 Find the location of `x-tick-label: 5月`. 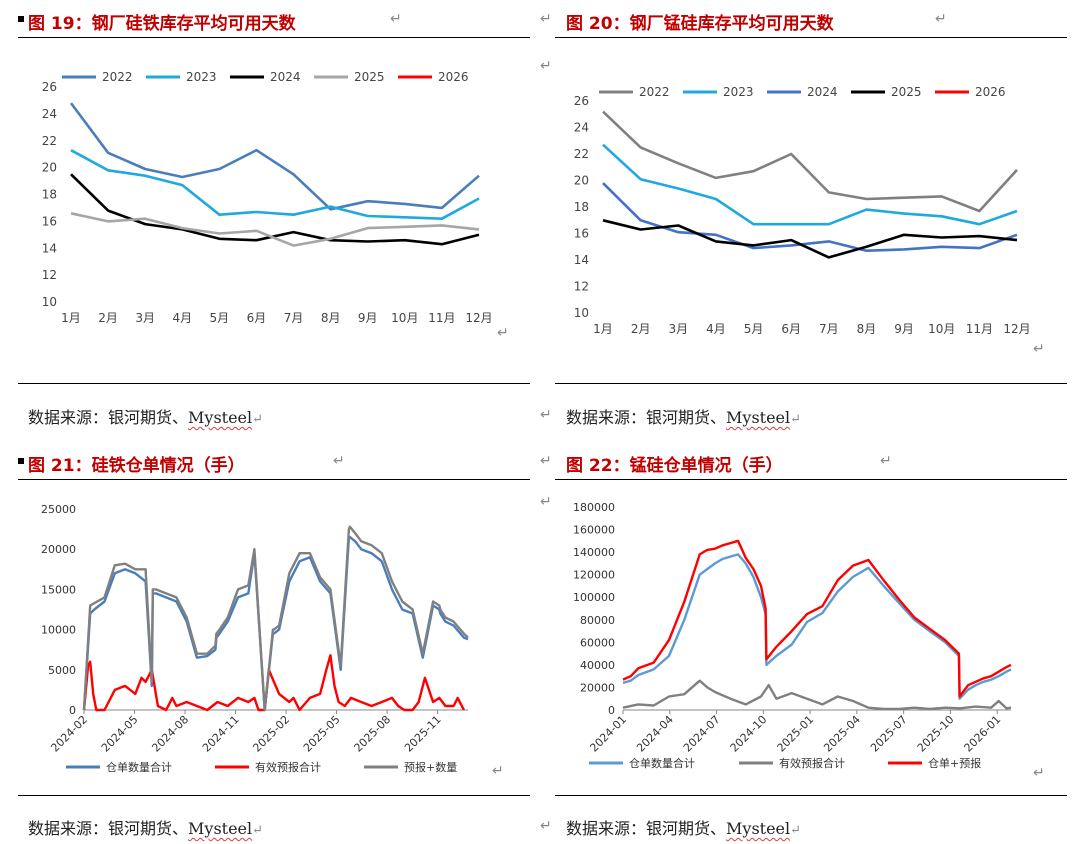

x-tick-label: 5月 is located at coordinates (220, 318).